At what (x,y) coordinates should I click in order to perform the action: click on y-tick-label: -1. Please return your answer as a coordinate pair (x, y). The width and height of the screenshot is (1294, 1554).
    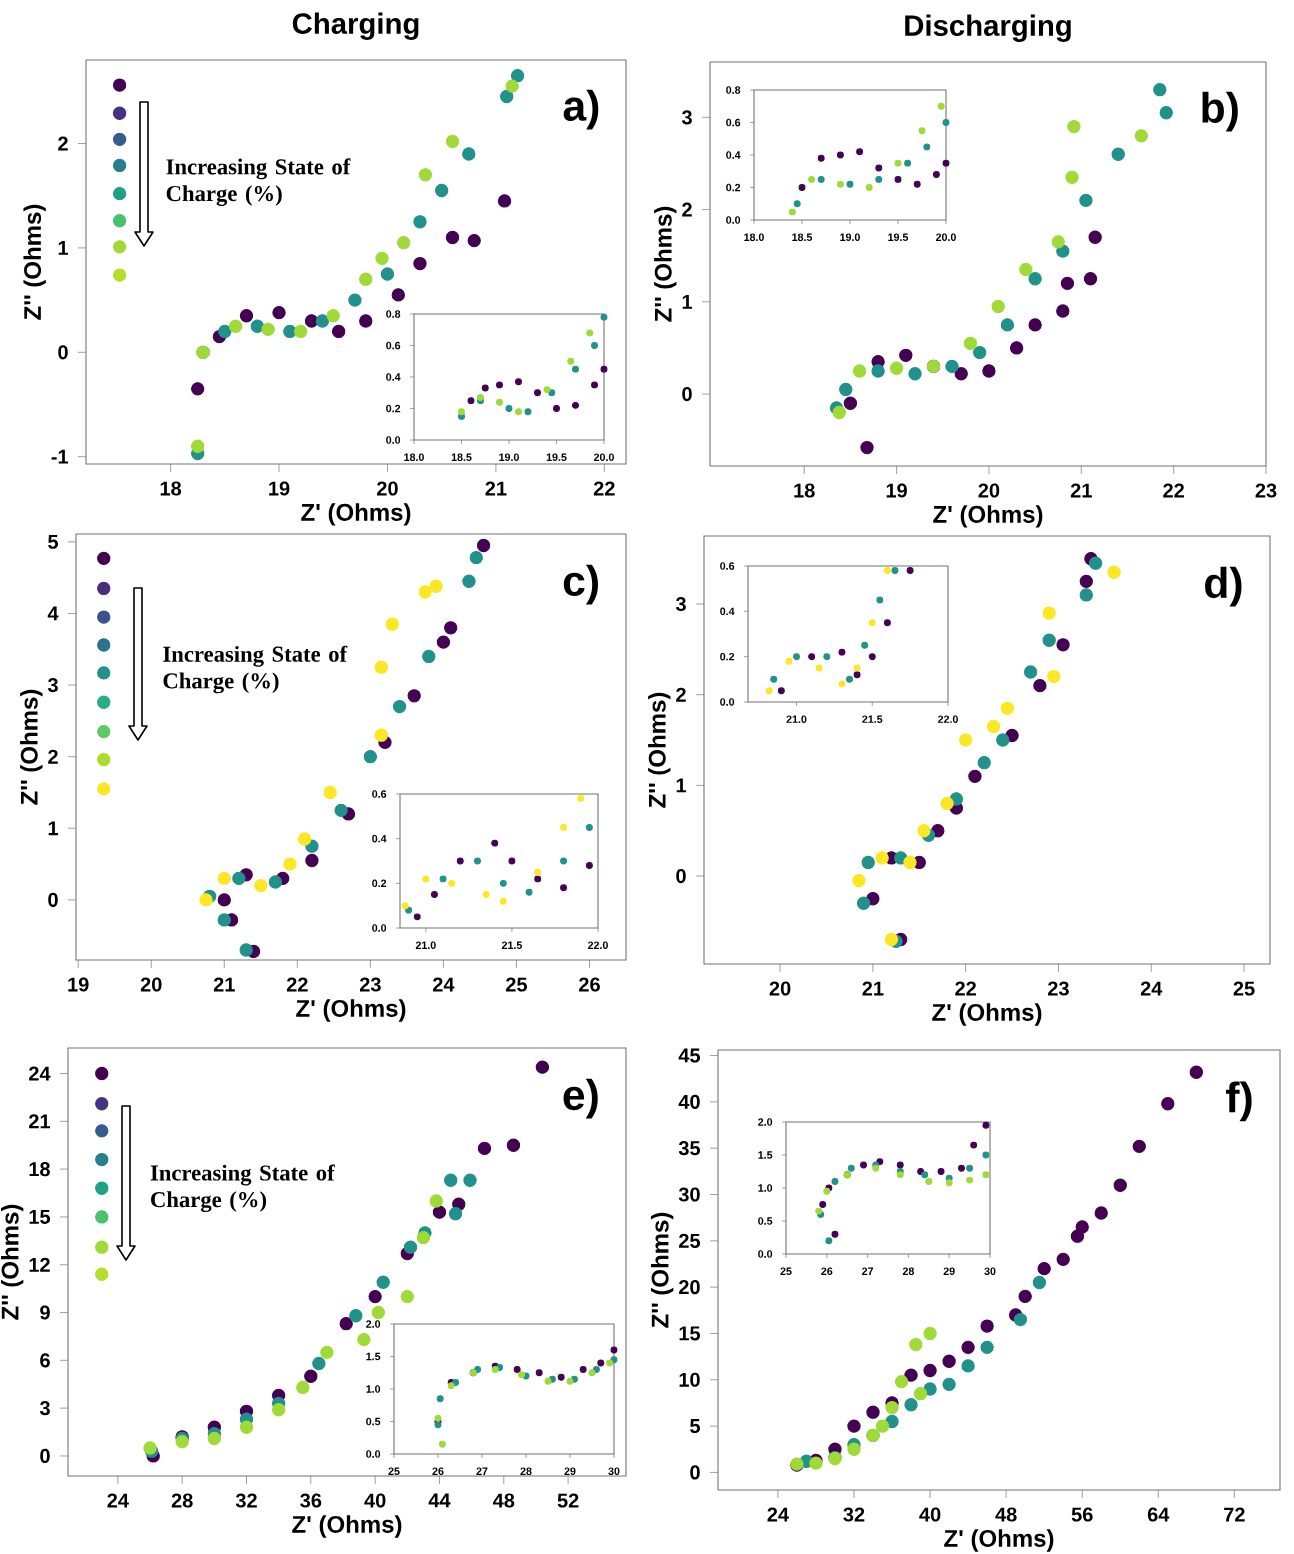
    Looking at the image, I should click on (60, 456).